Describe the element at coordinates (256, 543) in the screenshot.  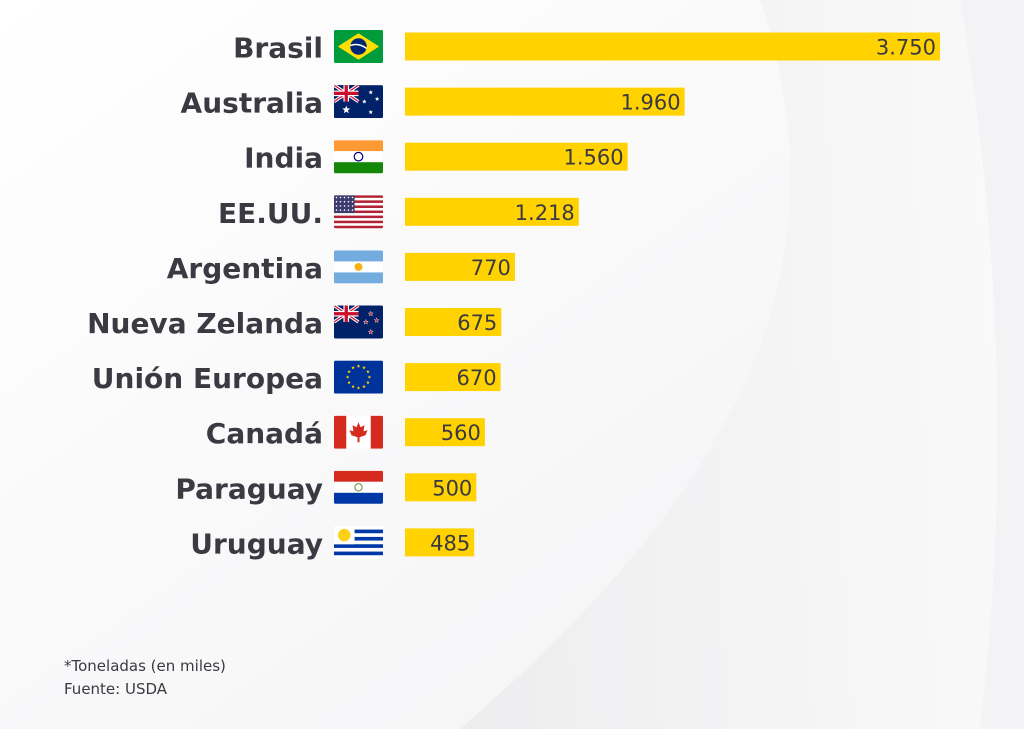
I see `category-label: Uruguay` at that location.